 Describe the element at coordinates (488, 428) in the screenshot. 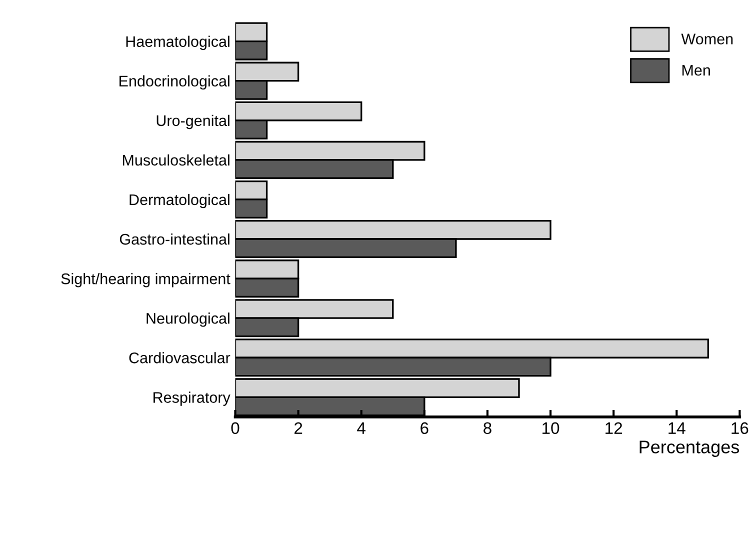

I see `x-tick-label: 8` at that location.